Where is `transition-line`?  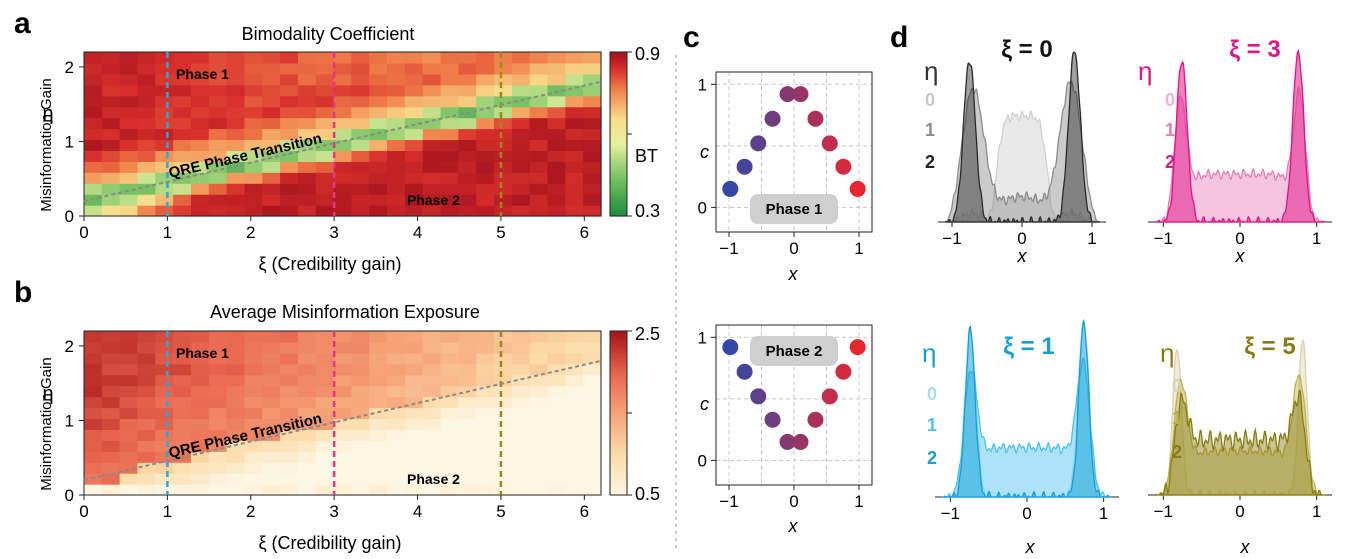 transition-line is located at coordinates (342, 141).